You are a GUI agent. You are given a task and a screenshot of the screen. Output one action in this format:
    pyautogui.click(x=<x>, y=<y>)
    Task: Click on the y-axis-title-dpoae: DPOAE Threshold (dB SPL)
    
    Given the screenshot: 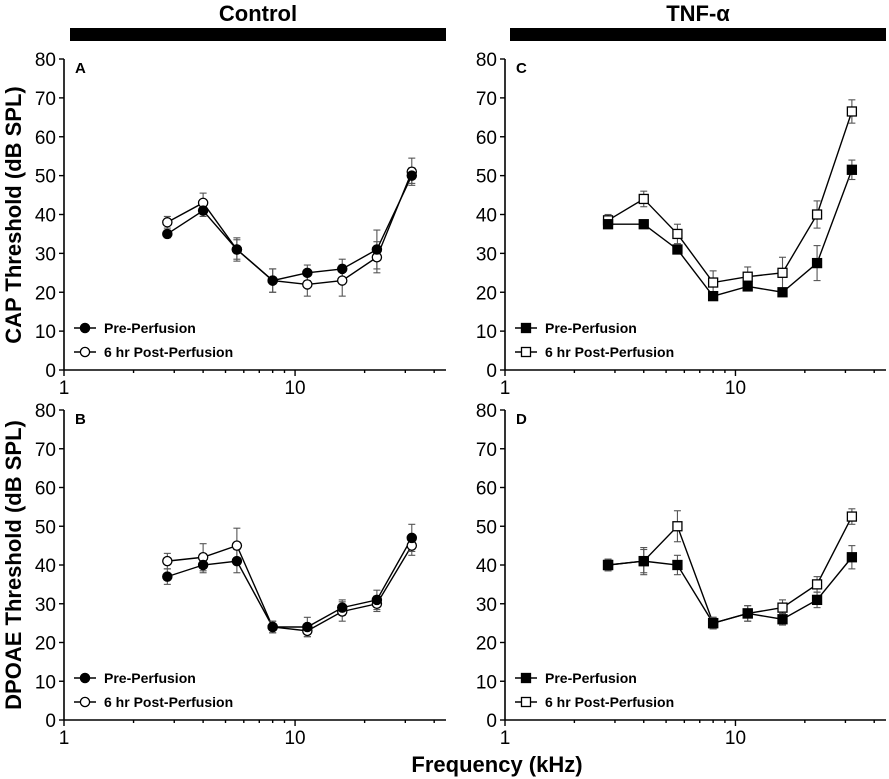 What is the action you would take?
    pyautogui.click(x=13, y=565)
    